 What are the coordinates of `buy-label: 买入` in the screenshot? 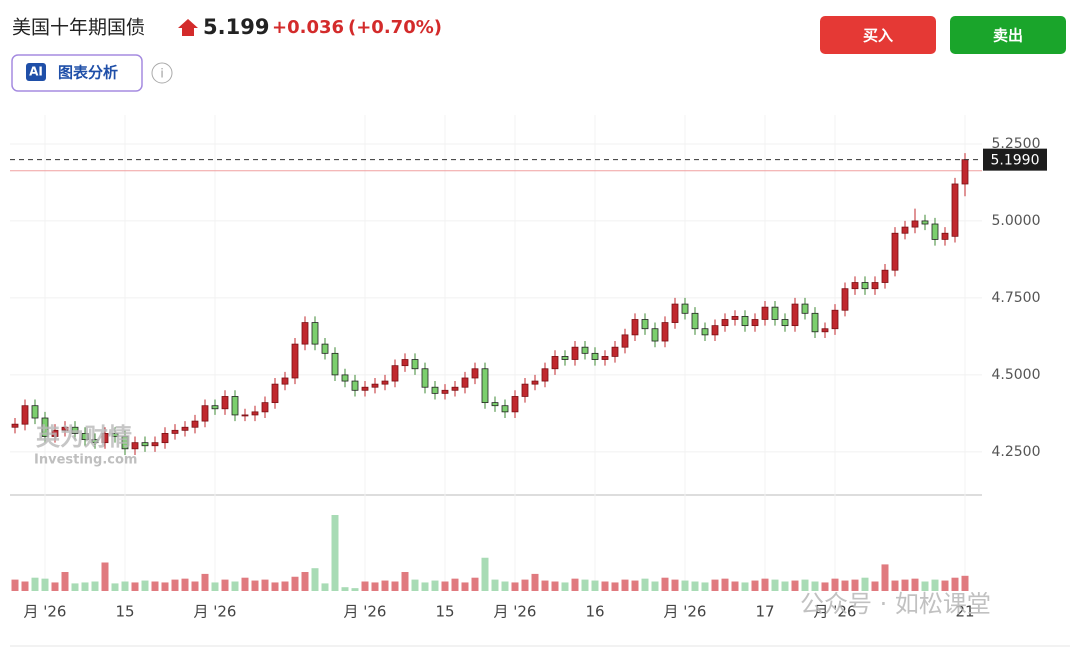 It's located at (878, 36).